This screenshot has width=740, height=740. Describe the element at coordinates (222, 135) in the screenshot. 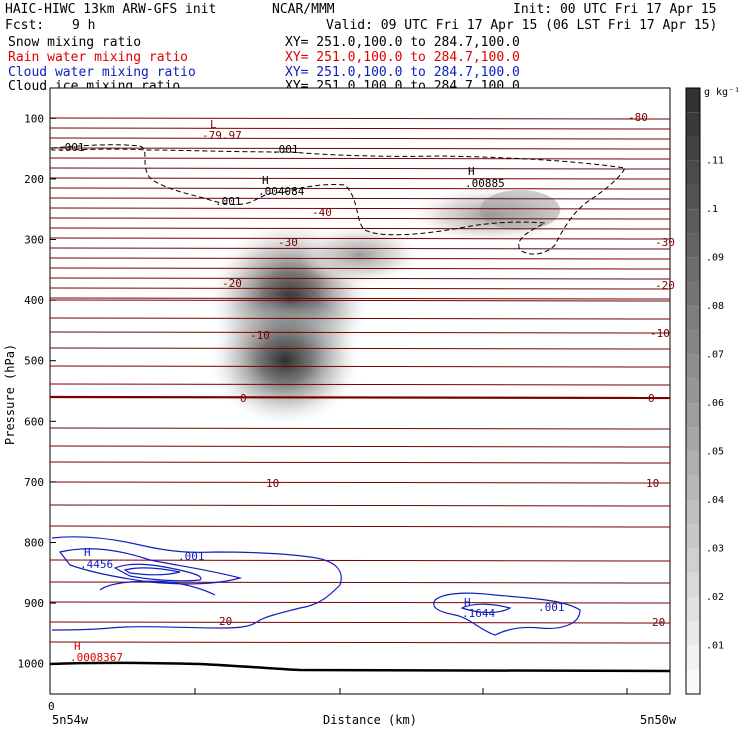

I see `annotation-value: -79.97` at that location.